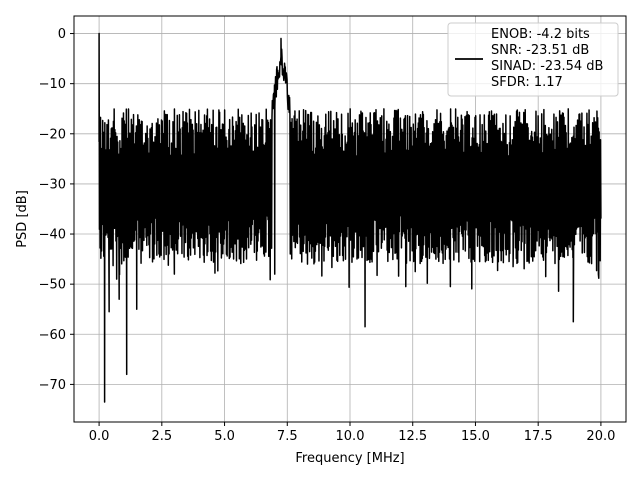 Image resolution: width=640 pixels, height=480 pixels. Describe the element at coordinates (62, 34) in the screenshot. I see `y-tick-label: 0` at that location.